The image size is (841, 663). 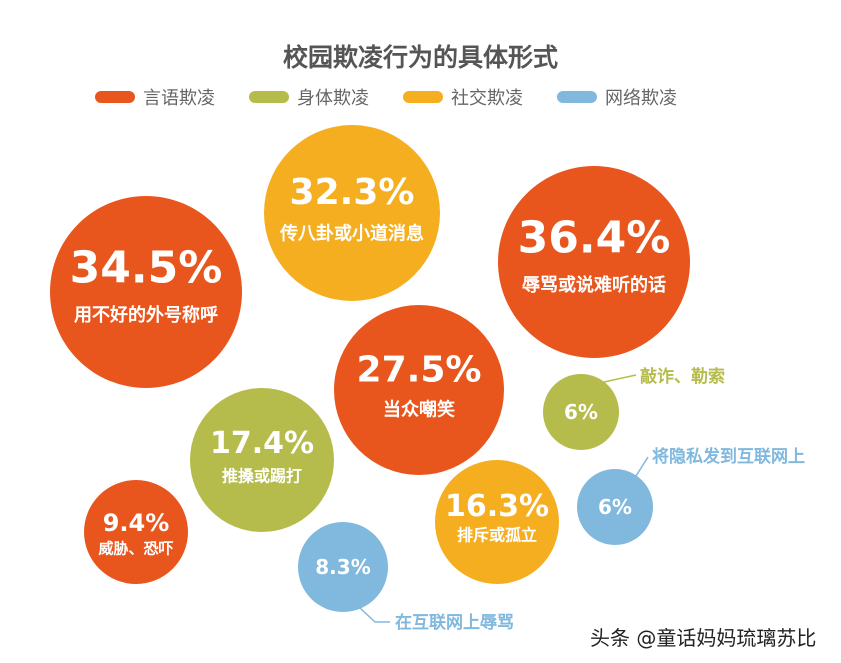 I want to click on legend-label: 身体欺凌, so click(x=333, y=98).